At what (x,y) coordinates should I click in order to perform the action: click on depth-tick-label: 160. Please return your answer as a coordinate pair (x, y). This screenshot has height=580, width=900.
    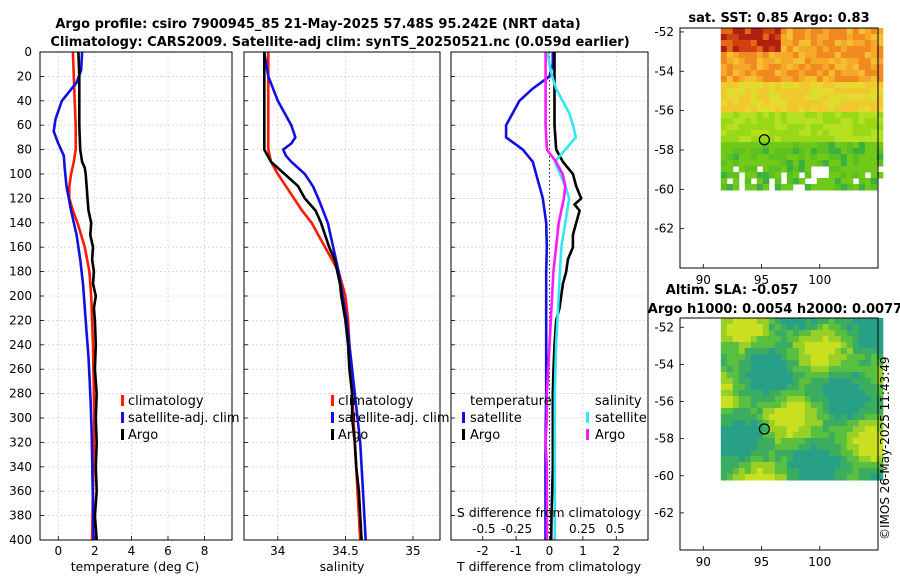
    Looking at the image, I should click on (20, 247).